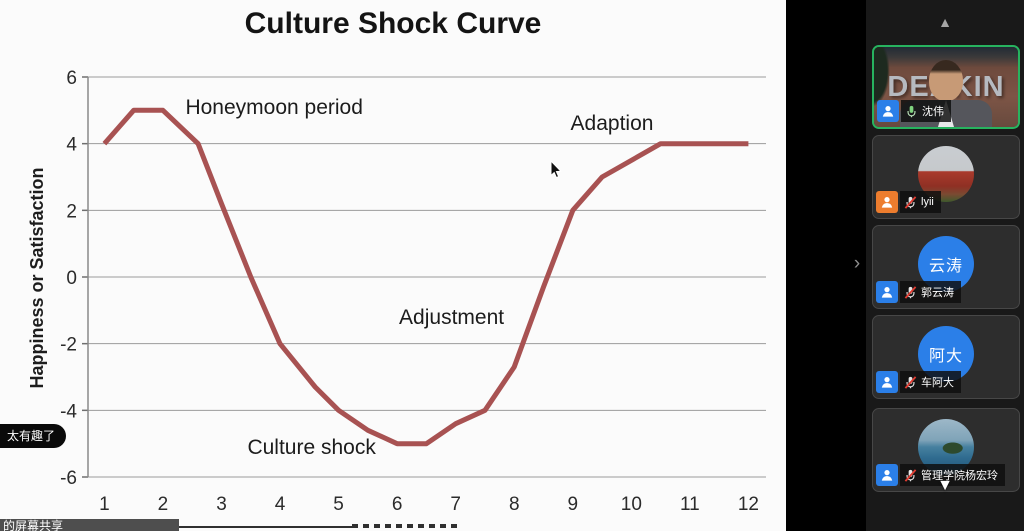  Describe the element at coordinates (945, 22) in the screenshot. I see `scroll-up-icon: ▲` at that location.